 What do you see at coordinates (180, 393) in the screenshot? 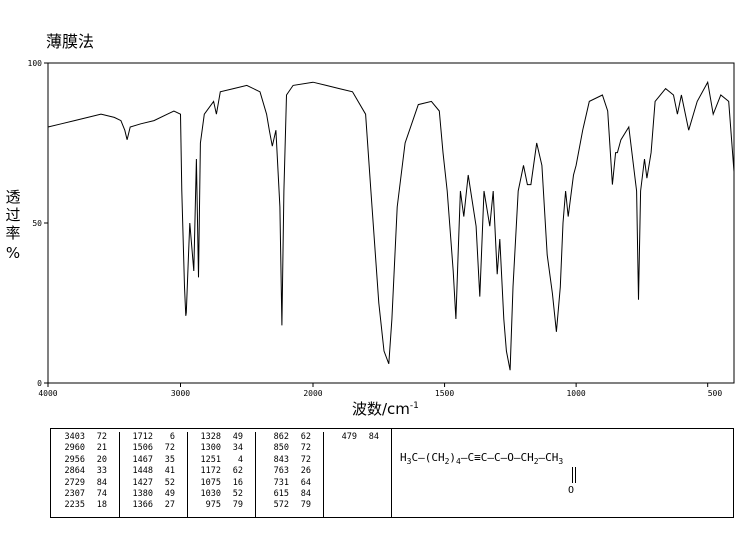
I see `x-tick-label: 3000` at bounding box center [180, 393].